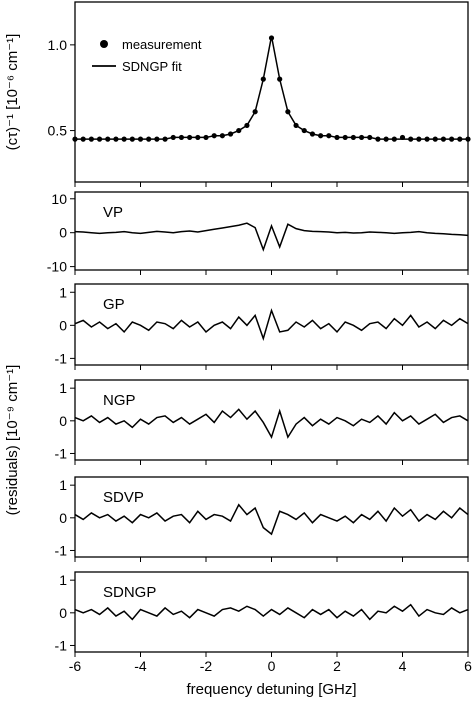 The height and width of the screenshot is (704, 474). Describe the element at coordinates (152, 66) in the screenshot. I see `legend-label: SDNGP fit` at that location.